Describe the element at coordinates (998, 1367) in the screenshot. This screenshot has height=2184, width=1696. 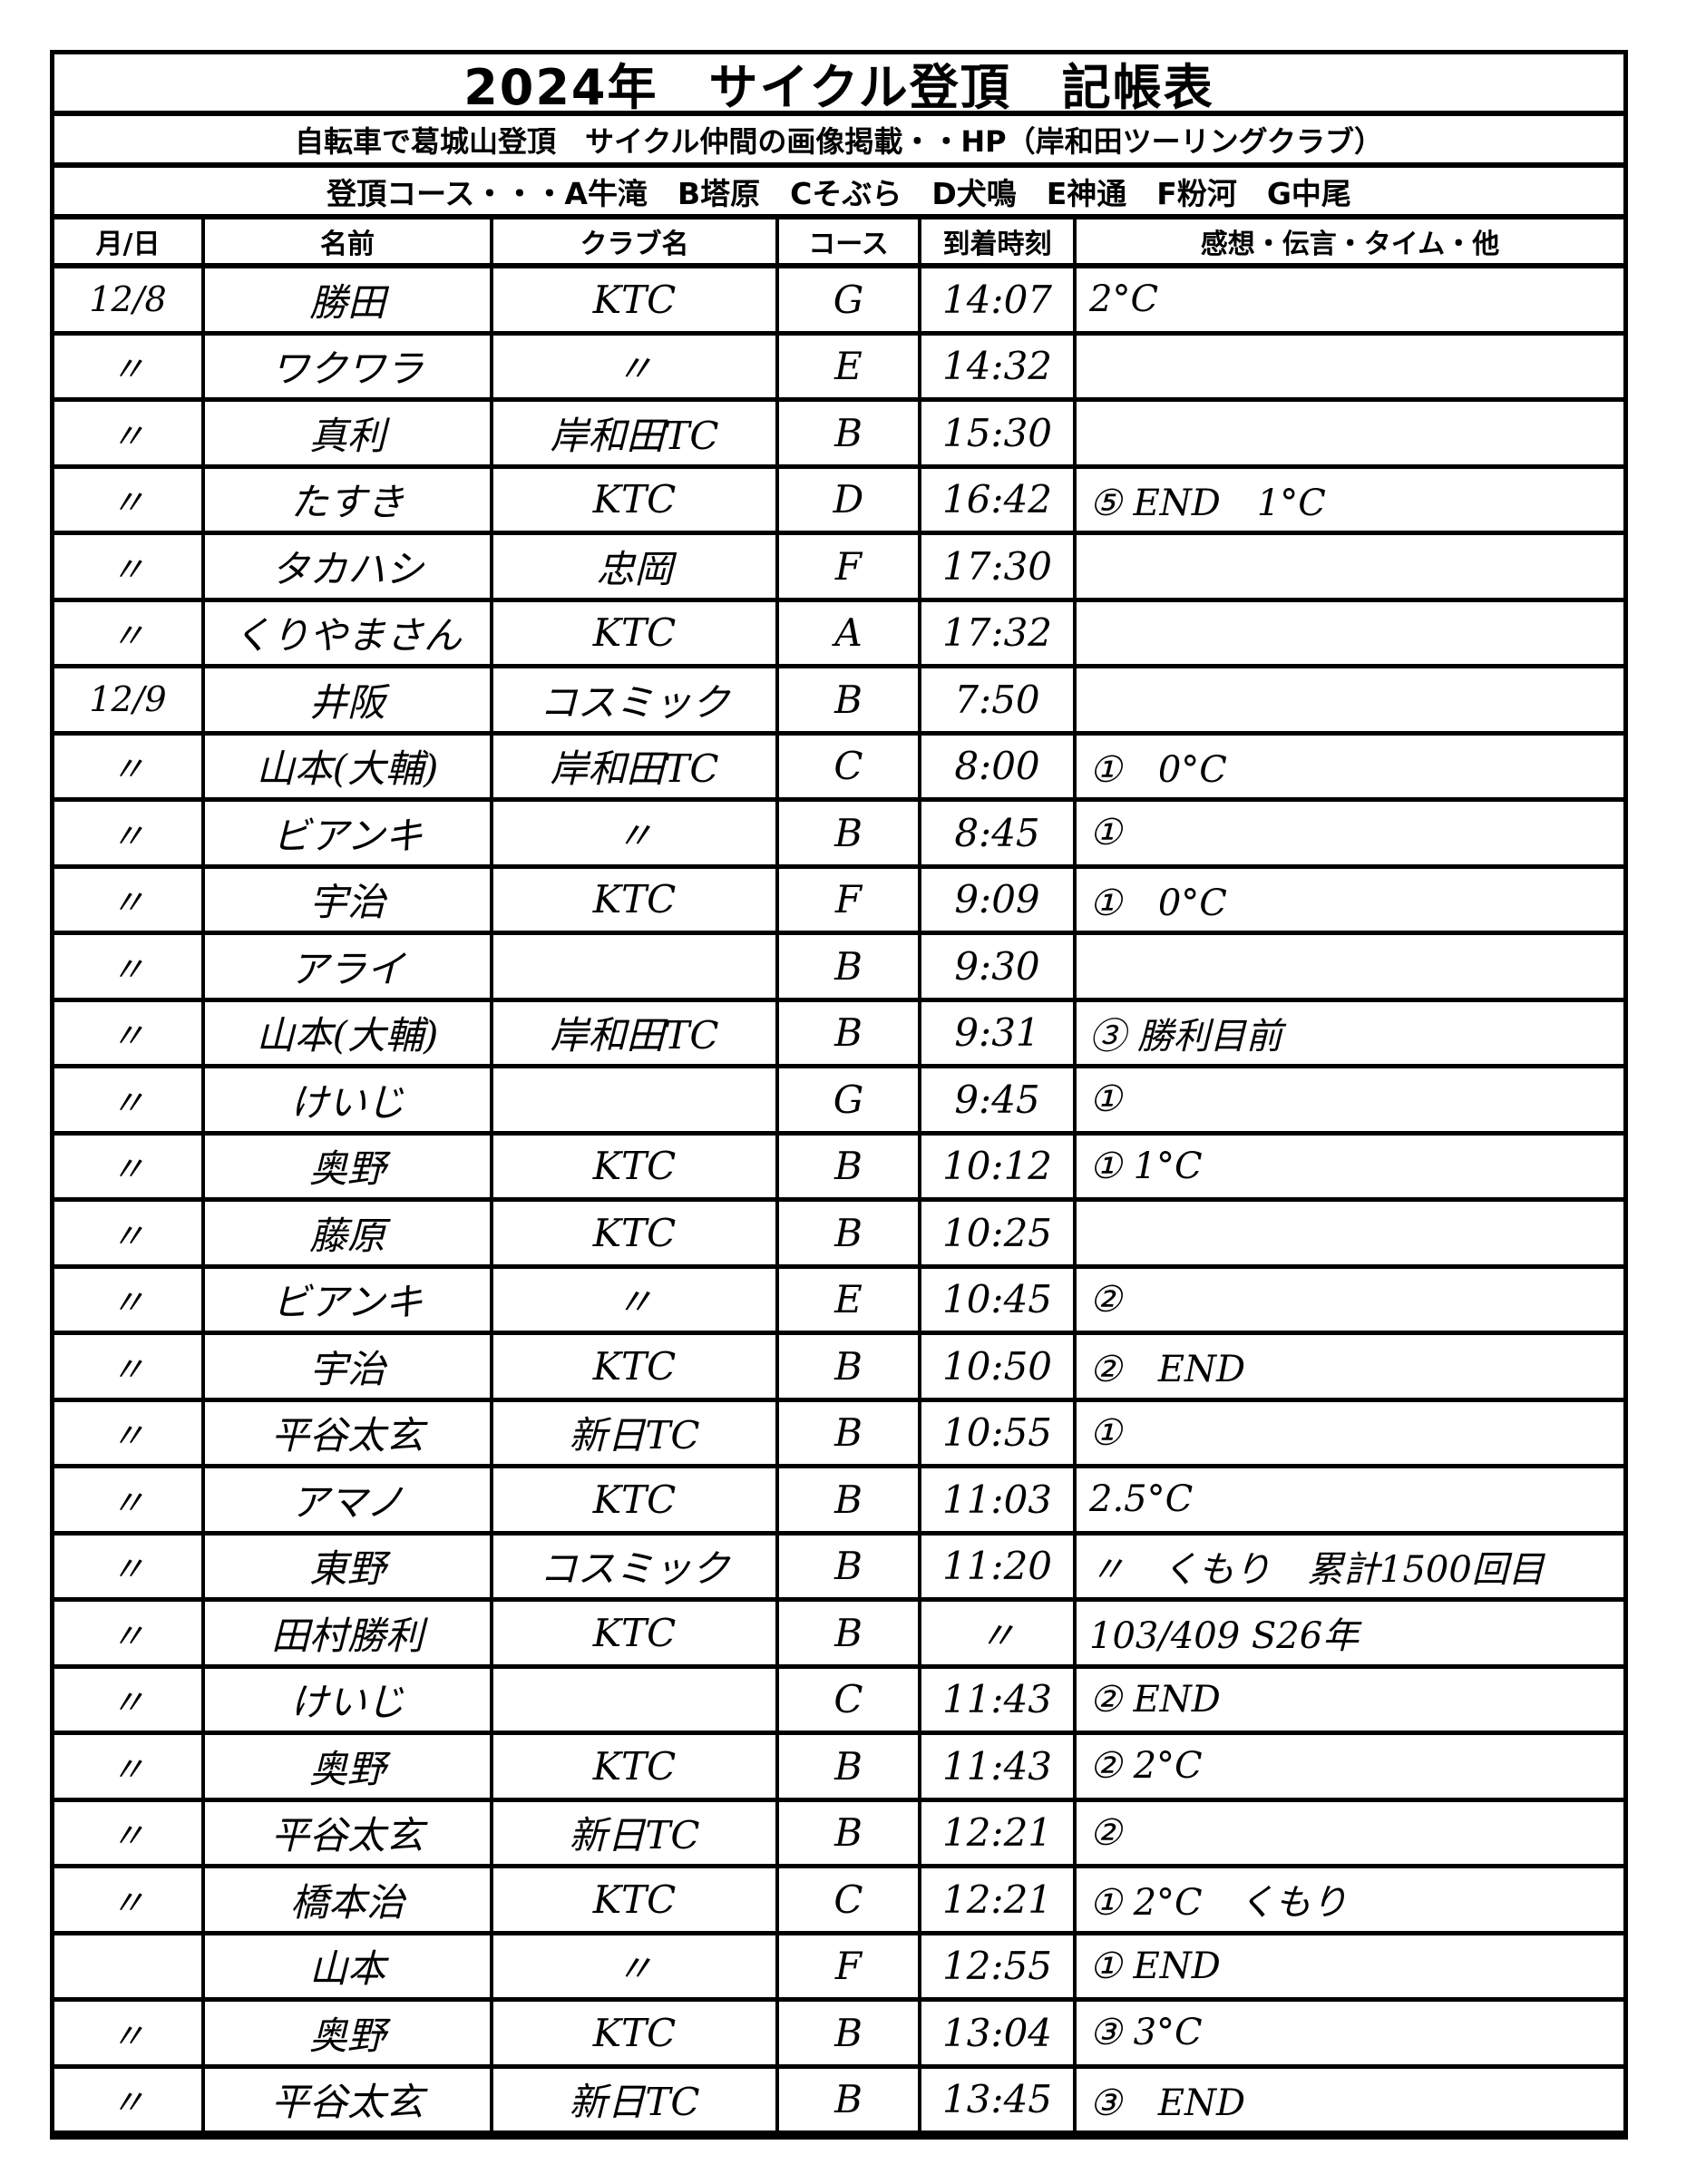
I see `arrival-time-cell: 10:50` at that location.